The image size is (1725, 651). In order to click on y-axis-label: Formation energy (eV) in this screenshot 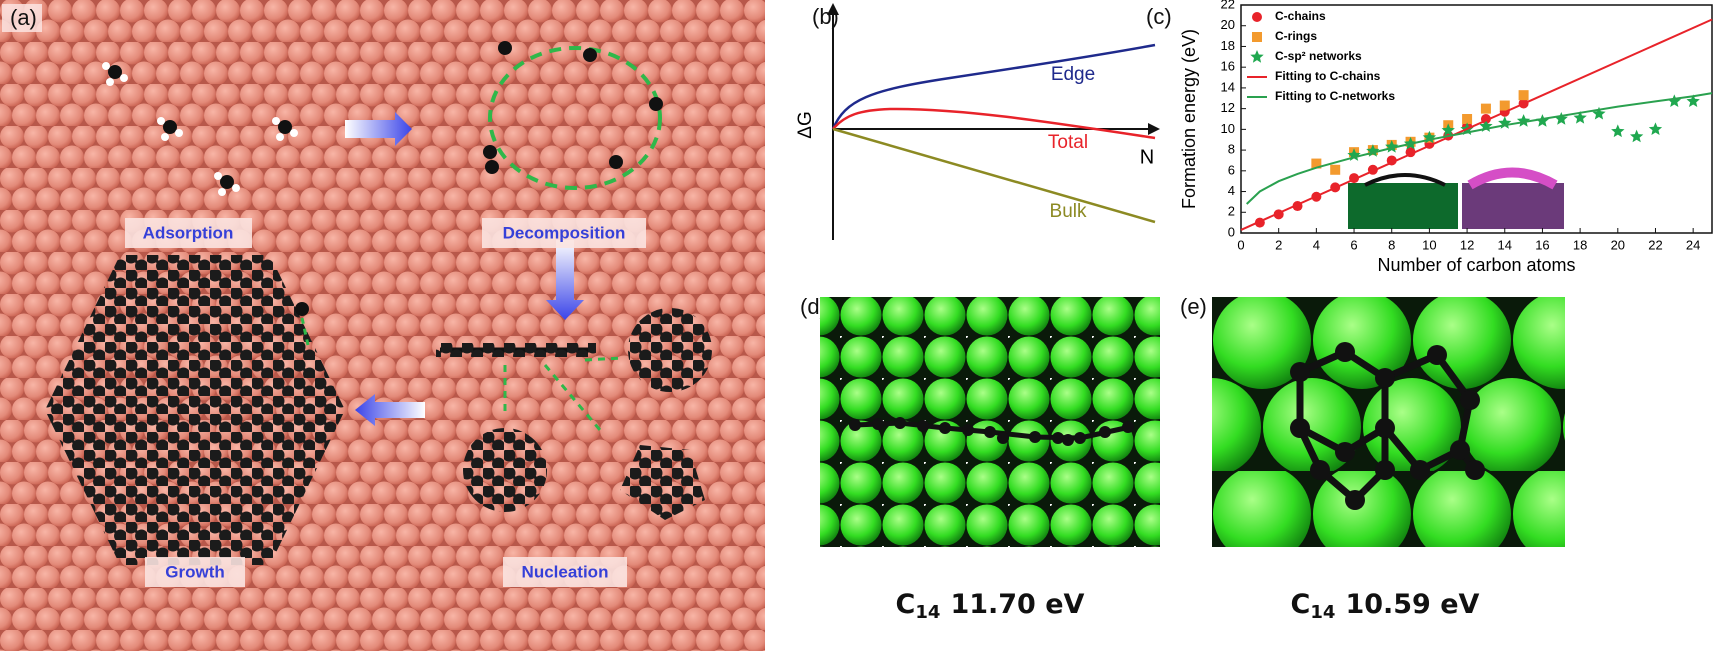, I will do `click(1189, 119)`.